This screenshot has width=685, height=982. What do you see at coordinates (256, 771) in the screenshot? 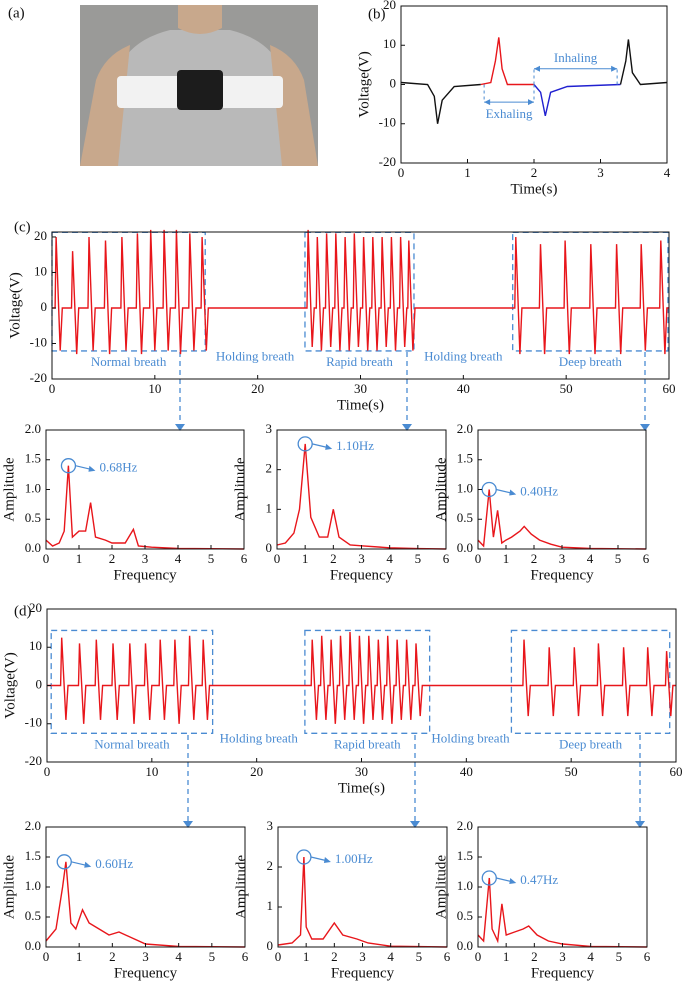
I see `x-tick-label: 20` at bounding box center [256, 771].